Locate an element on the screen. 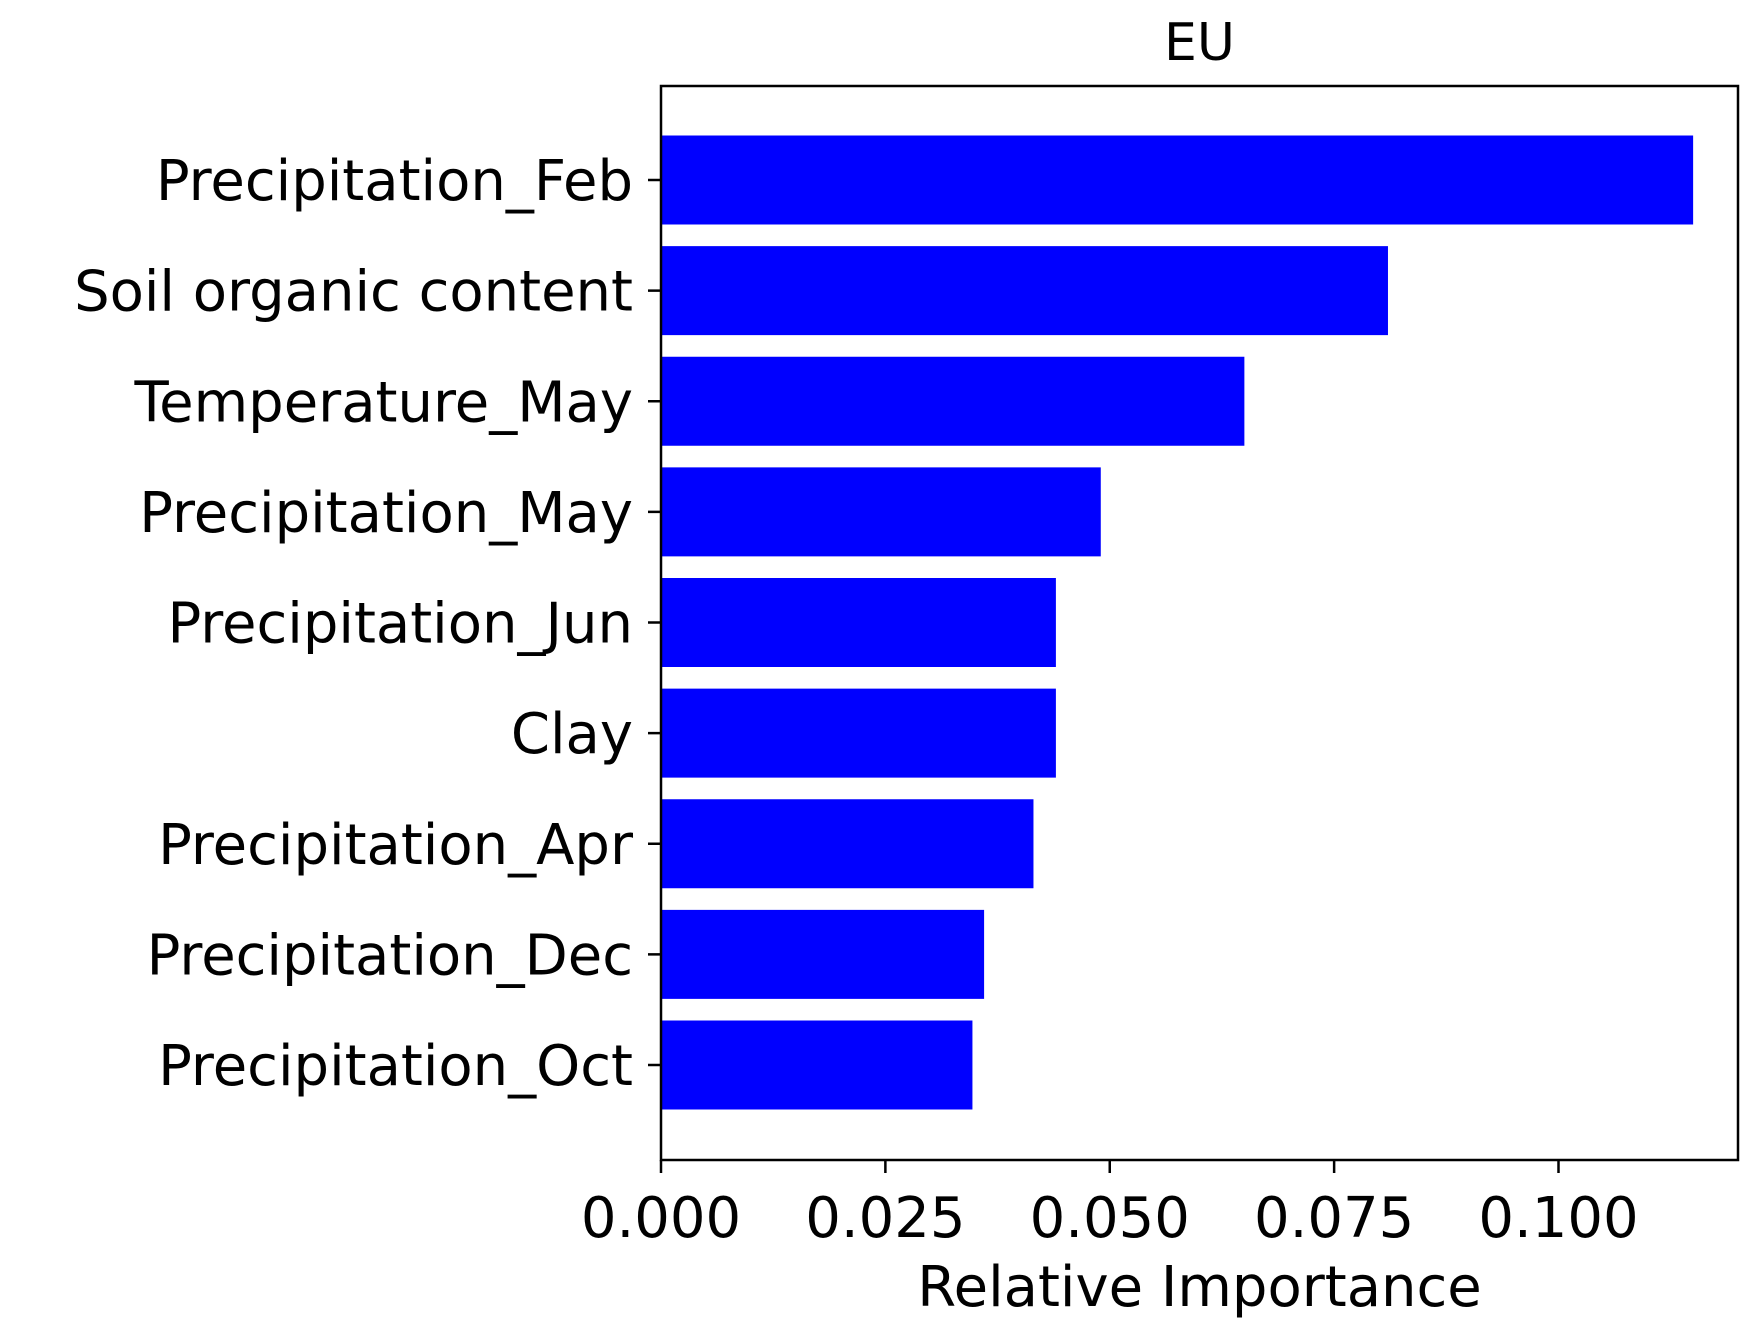  bar-precipitation-dec is located at coordinates (823, 954).